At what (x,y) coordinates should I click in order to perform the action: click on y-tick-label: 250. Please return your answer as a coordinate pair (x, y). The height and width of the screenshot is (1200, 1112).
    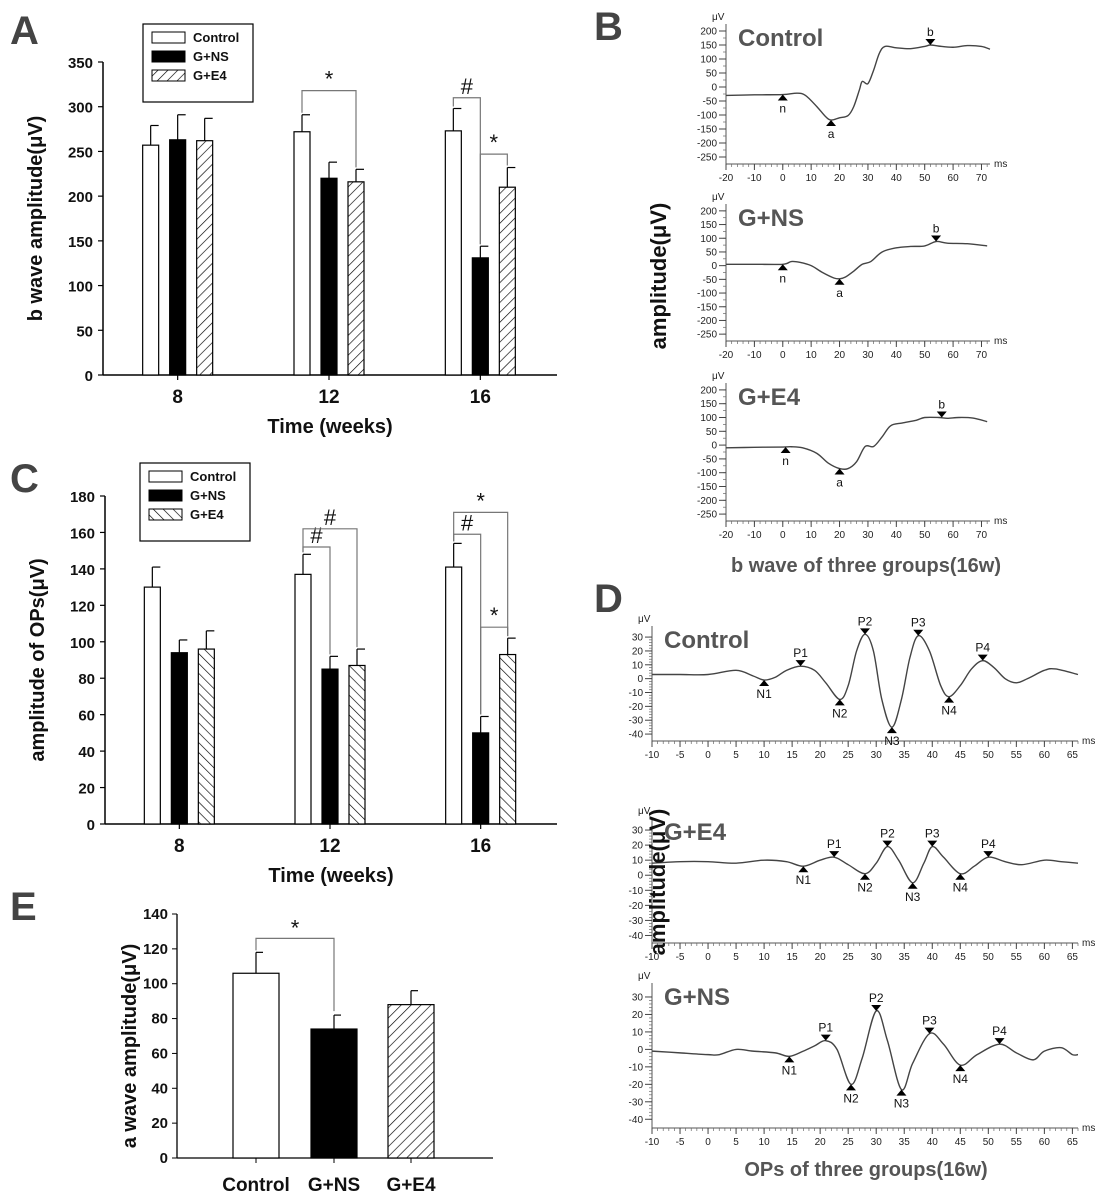
    Looking at the image, I should click on (80, 152).